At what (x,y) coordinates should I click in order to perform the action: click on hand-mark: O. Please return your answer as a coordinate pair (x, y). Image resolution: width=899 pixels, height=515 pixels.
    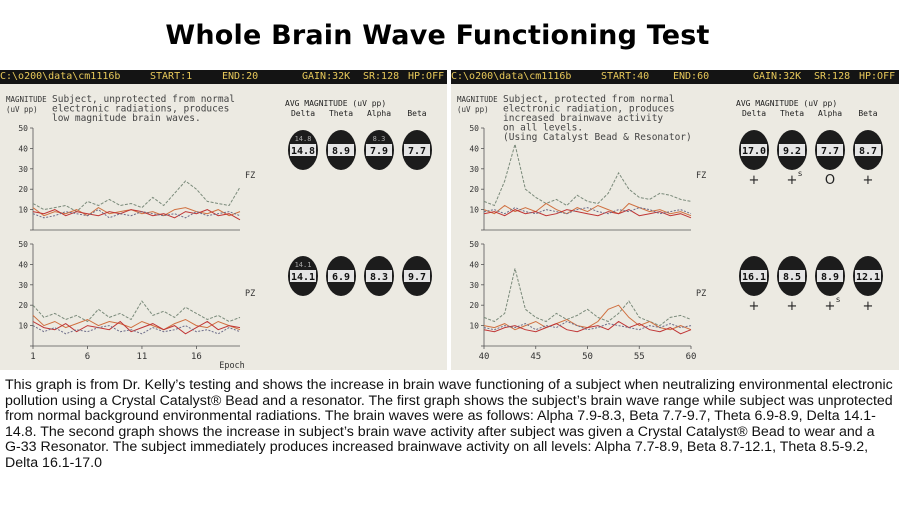
    Looking at the image, I should click on (830, 180).